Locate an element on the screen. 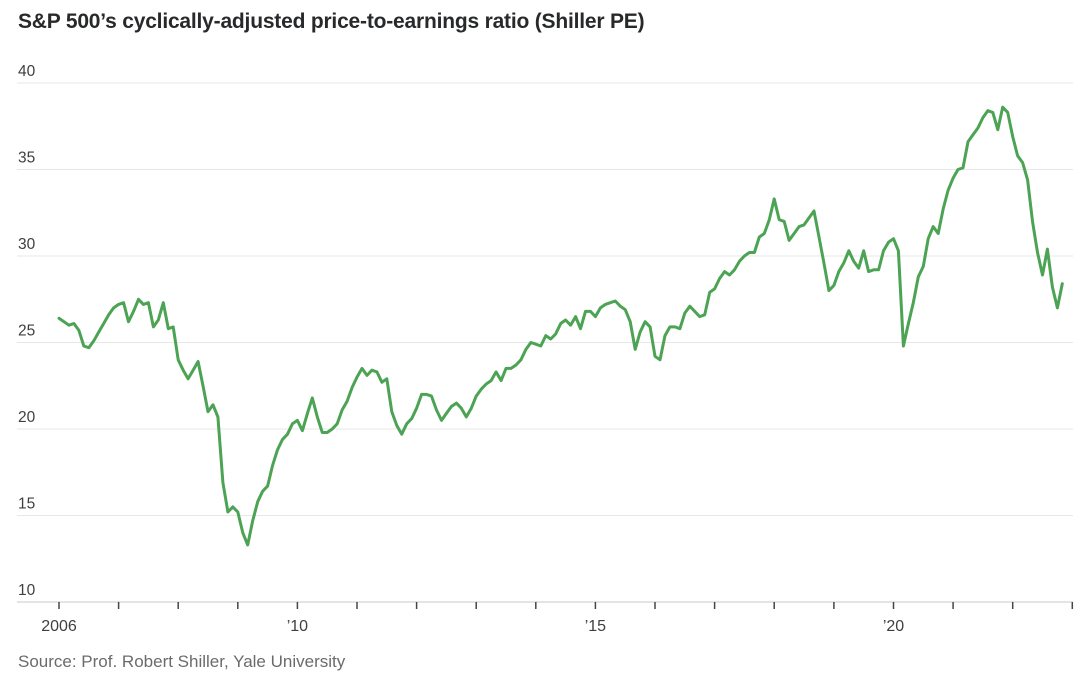 This screenshot has width=1080, height=692. y-axis-label: 35 is located at coordinates (26, 158).